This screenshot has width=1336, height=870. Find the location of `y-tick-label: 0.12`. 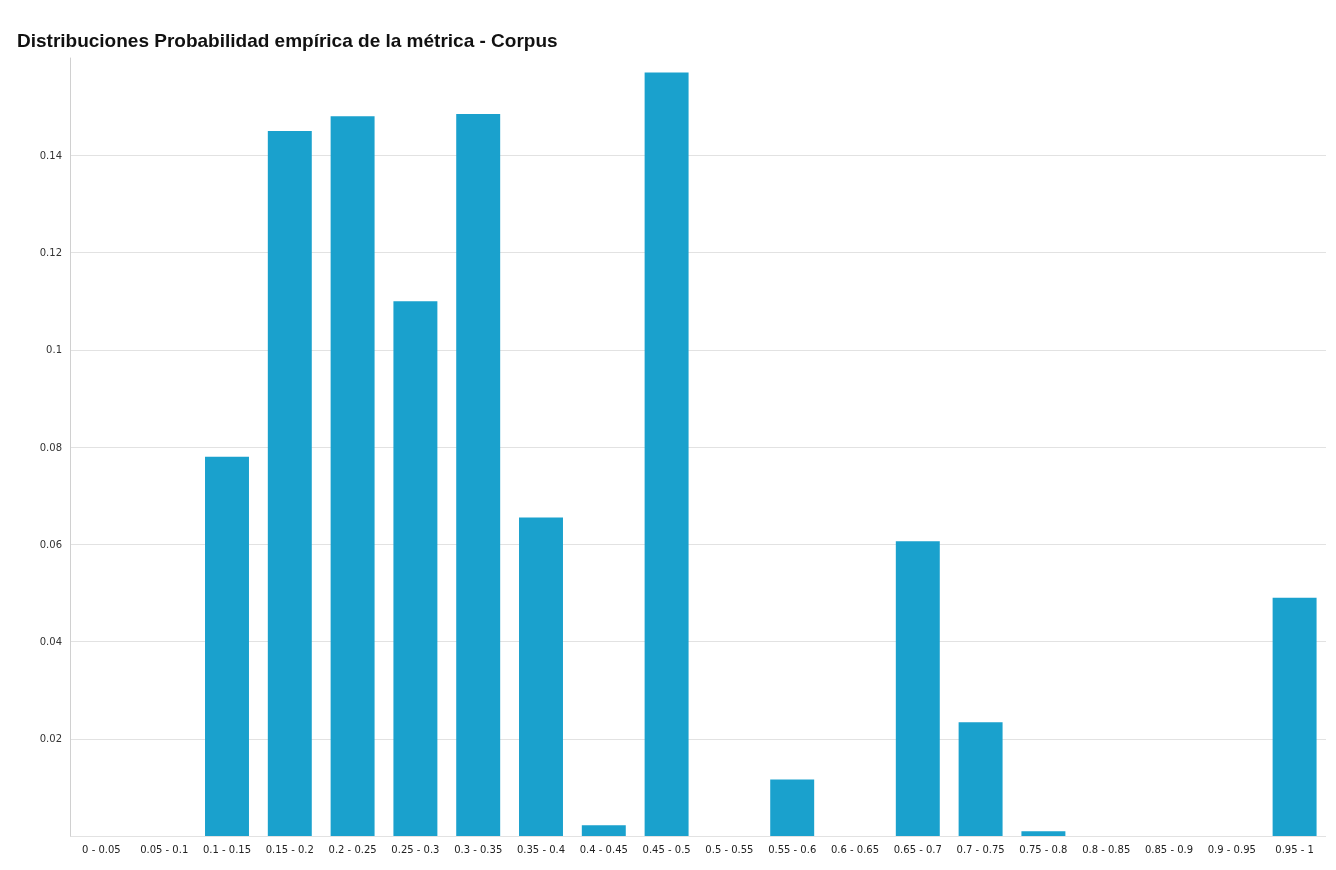

y-tick-label: 0.12 is located at coordinates (50, 252).